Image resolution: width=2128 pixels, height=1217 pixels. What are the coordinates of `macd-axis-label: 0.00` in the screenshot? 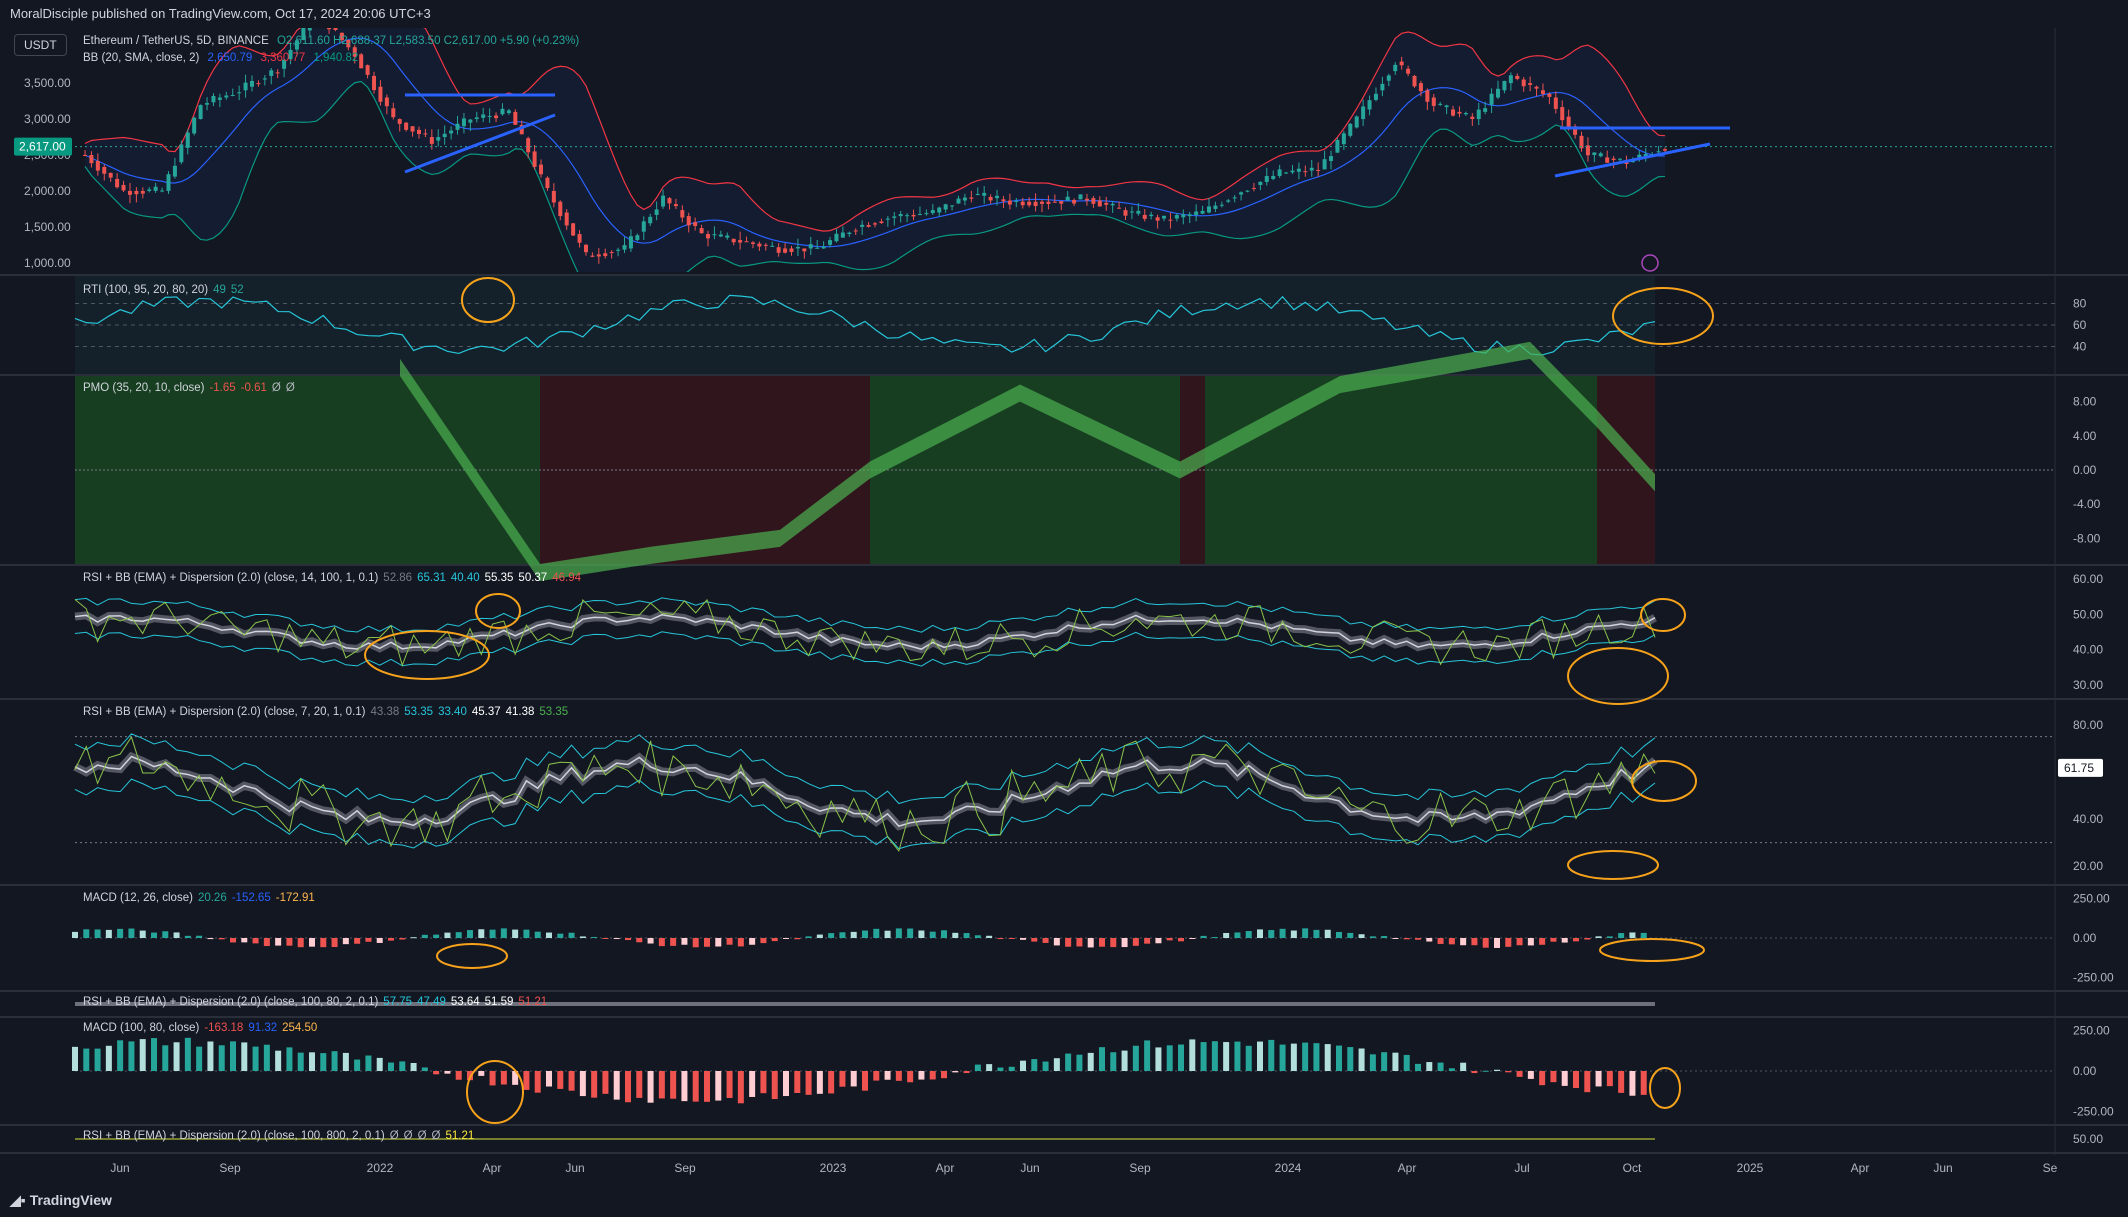 It's located at (2085, 938).